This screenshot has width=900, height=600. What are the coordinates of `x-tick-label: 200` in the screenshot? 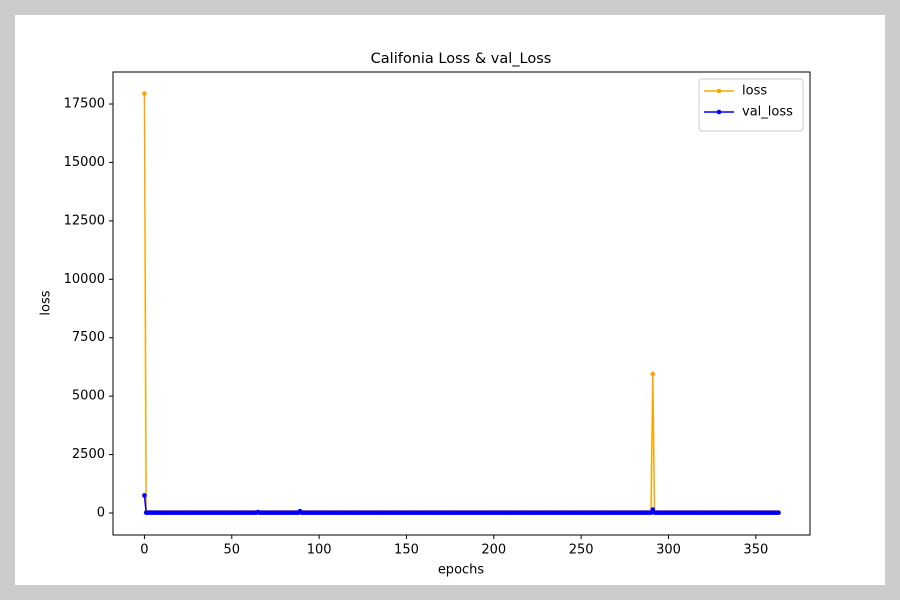 It's located at (493, 550).